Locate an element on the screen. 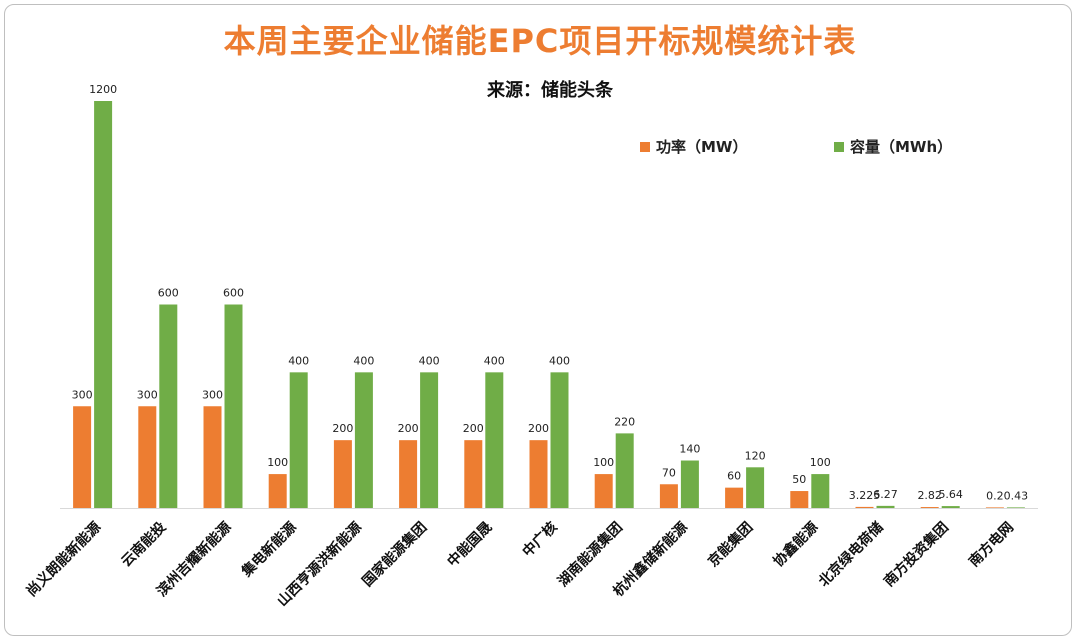 The height and width of the screenshot is (642, 1080). data-label-power-2: 300 is located at coordinates (147, 394).